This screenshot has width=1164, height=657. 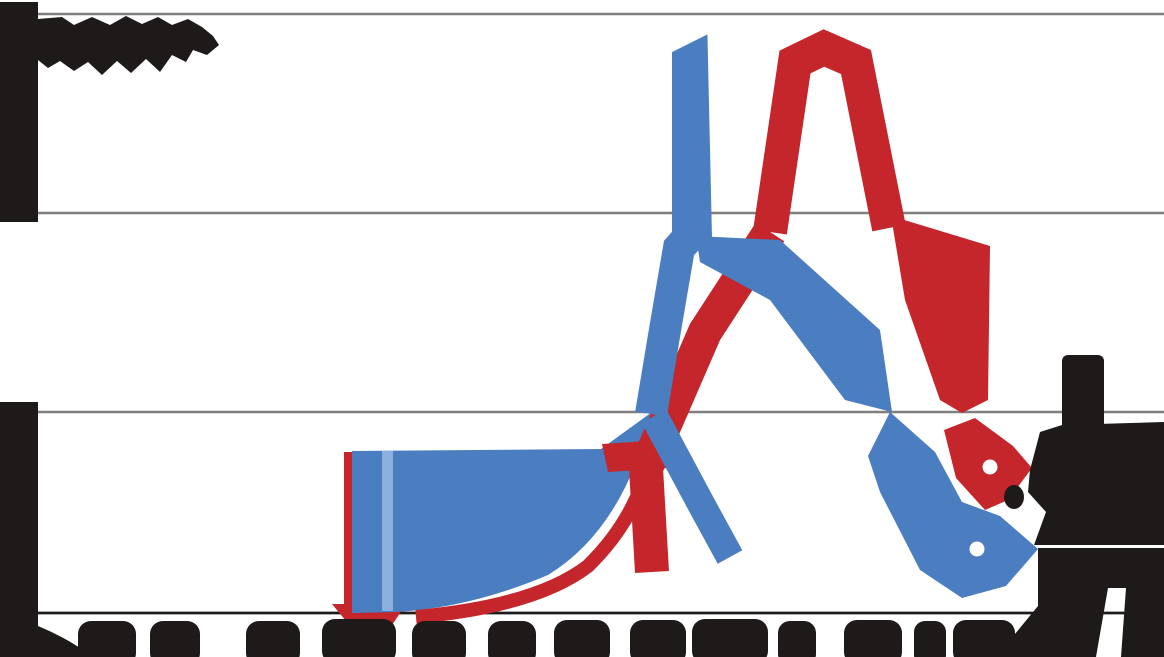 I want to click on right-label-blobs, so click(x=1080, y=506).